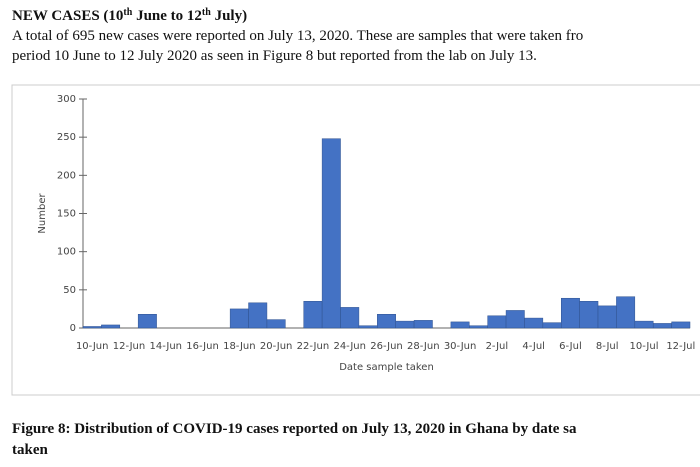 The width and height of the screenshot is (700, 467). Describe the element at coordinates (42, 213) in the screenshot. I see `y-axis-title: Number` at that location.